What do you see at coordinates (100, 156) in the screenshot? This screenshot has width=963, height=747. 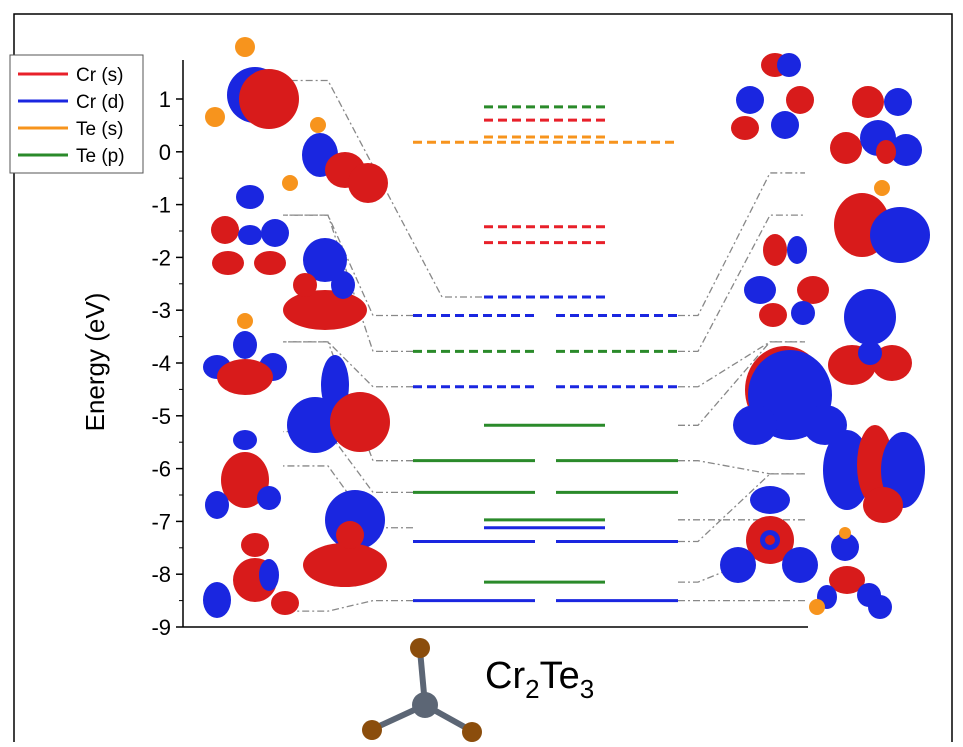 I see `legend-label: Te (p)` at bounding box center [100, 156].